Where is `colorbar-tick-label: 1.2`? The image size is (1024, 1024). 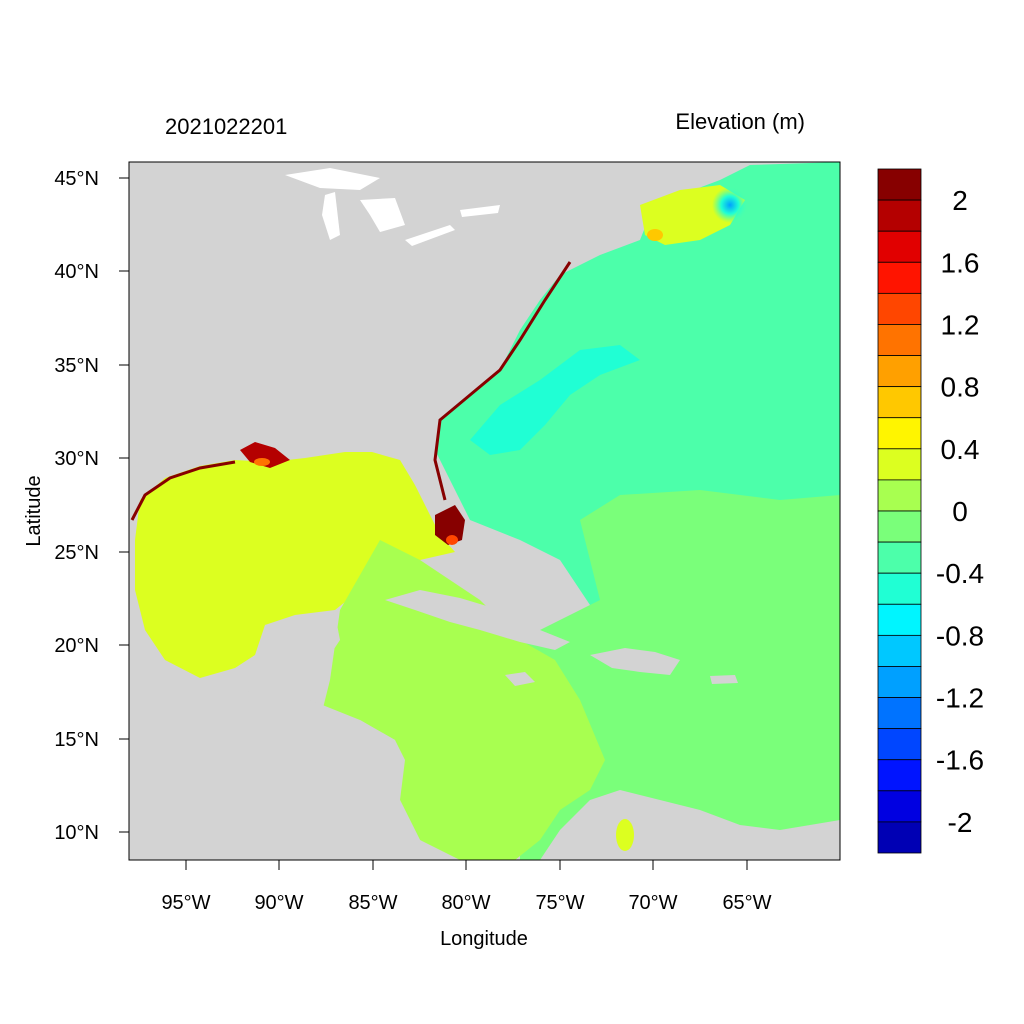
colorbar-tick-label: 1.2 is located at coordinates (960, 324).